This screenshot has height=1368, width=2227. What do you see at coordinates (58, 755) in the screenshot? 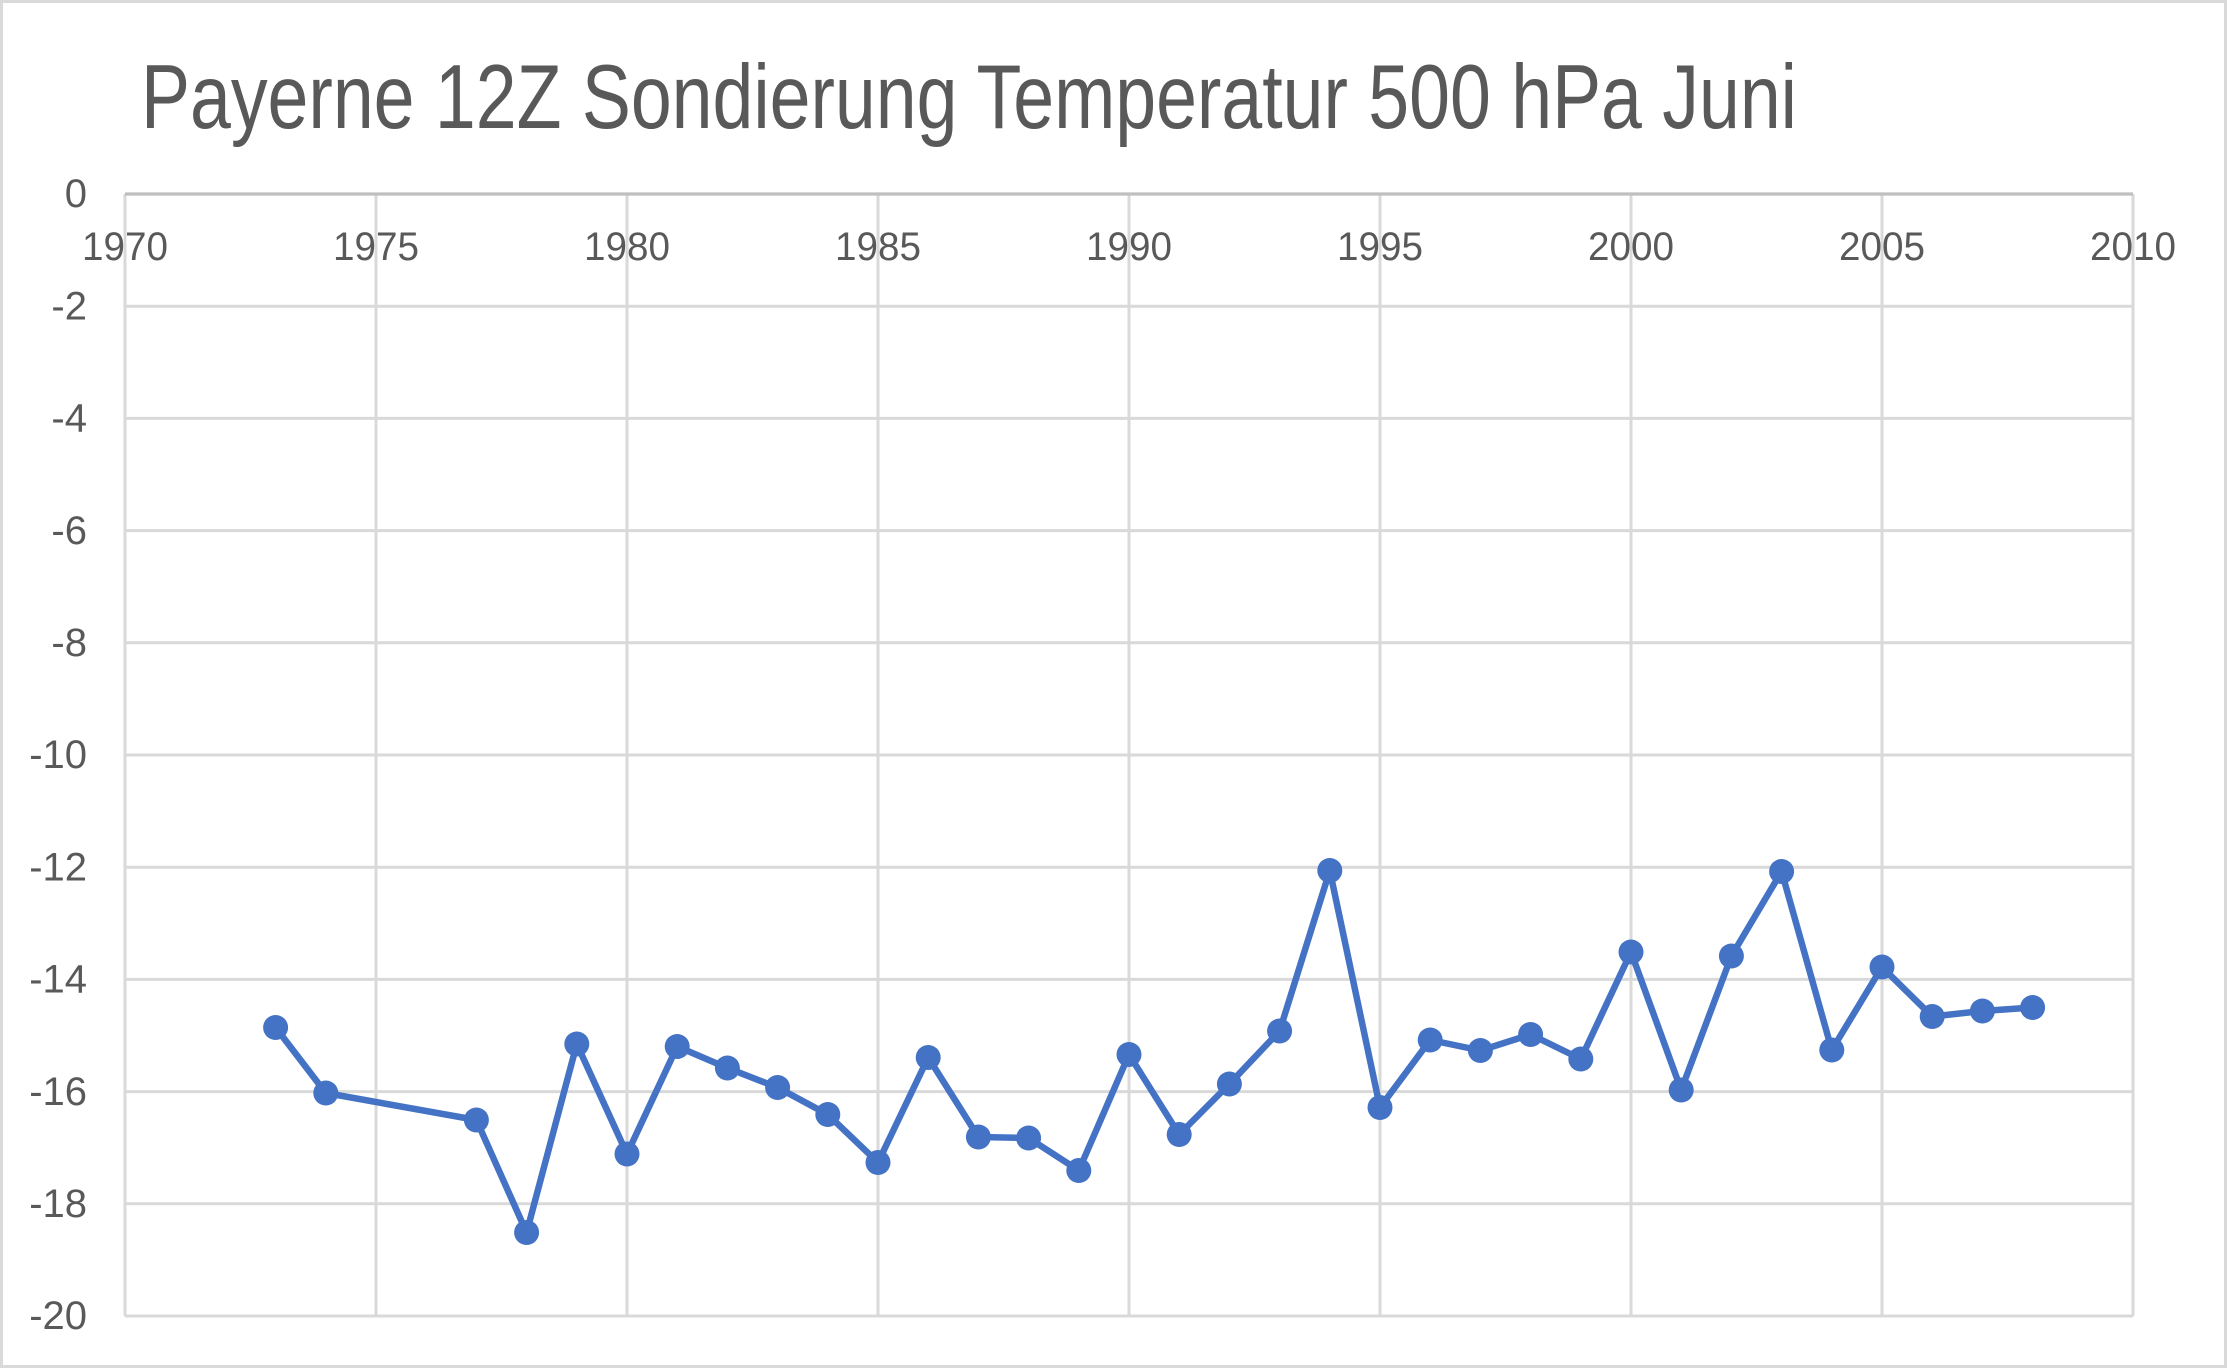
I see `svg-text: -10` at bounding box center [58, 755].